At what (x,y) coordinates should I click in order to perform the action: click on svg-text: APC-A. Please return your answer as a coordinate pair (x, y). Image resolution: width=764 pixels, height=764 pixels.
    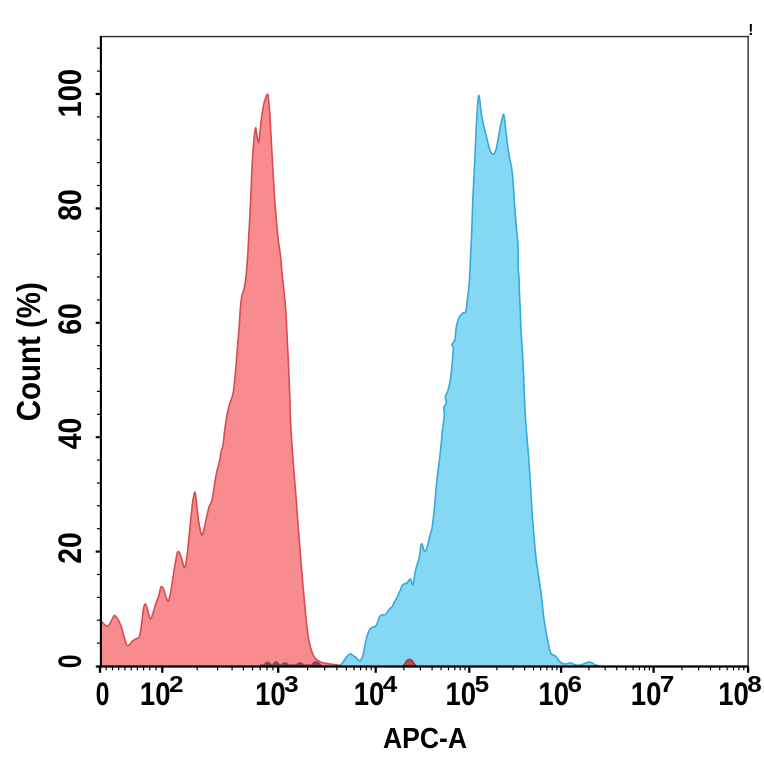
    Looking at the image, I should click on (425, 739).